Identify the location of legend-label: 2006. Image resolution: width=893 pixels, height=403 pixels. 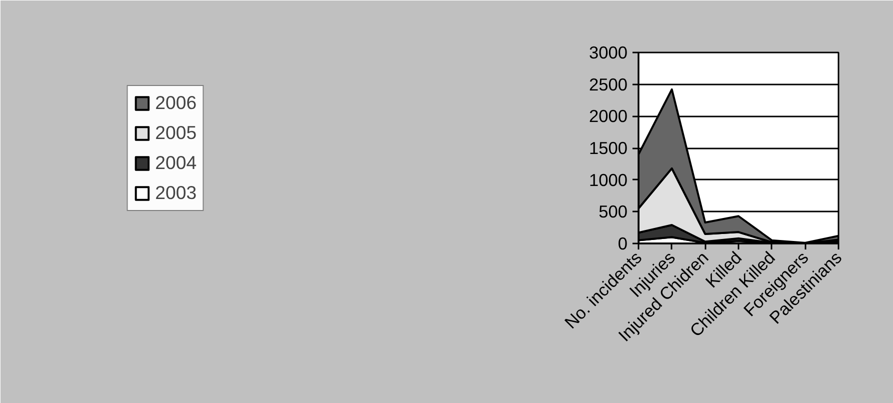
(176, 103).